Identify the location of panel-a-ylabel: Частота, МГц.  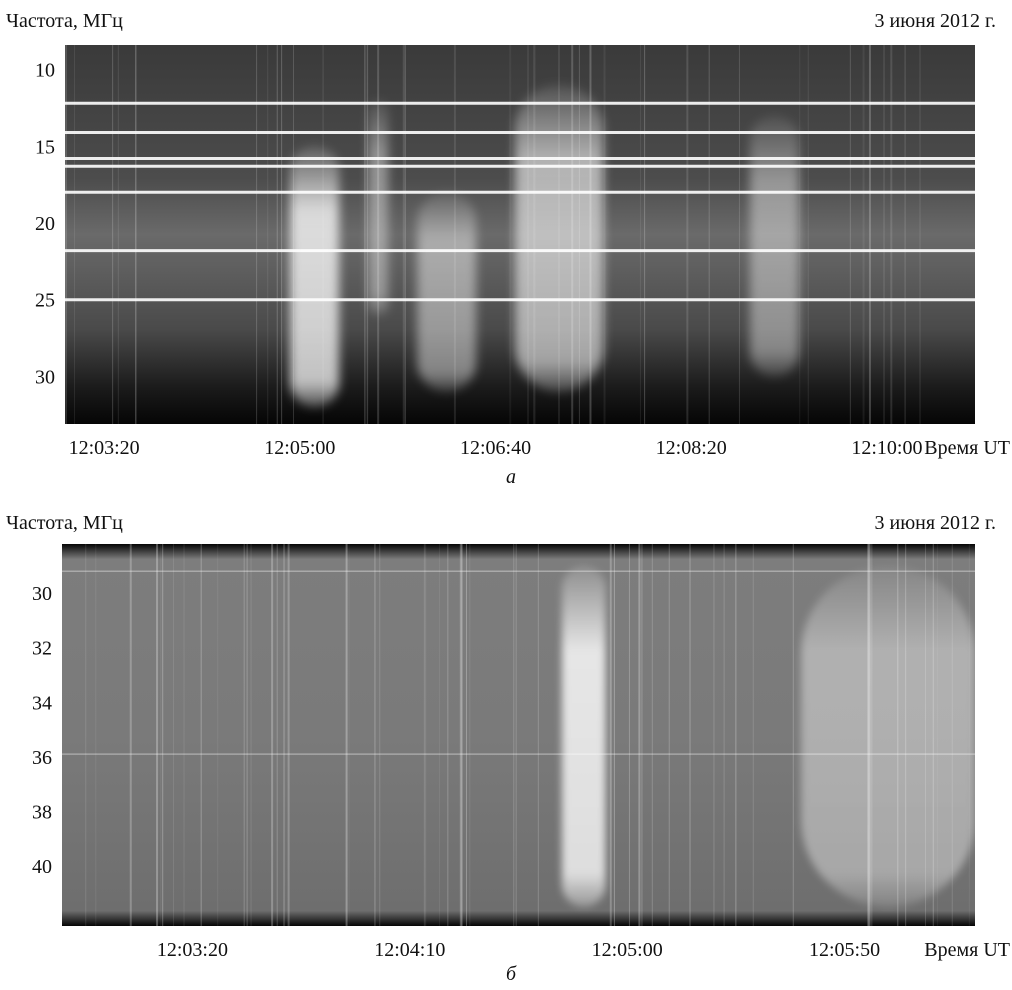
(64, 21).